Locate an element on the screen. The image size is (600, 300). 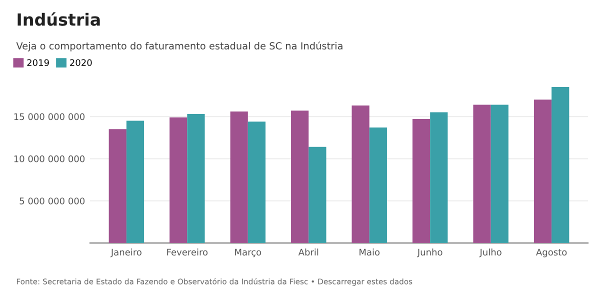
x-tick-label: Abril is located at coordinates (308, 252).